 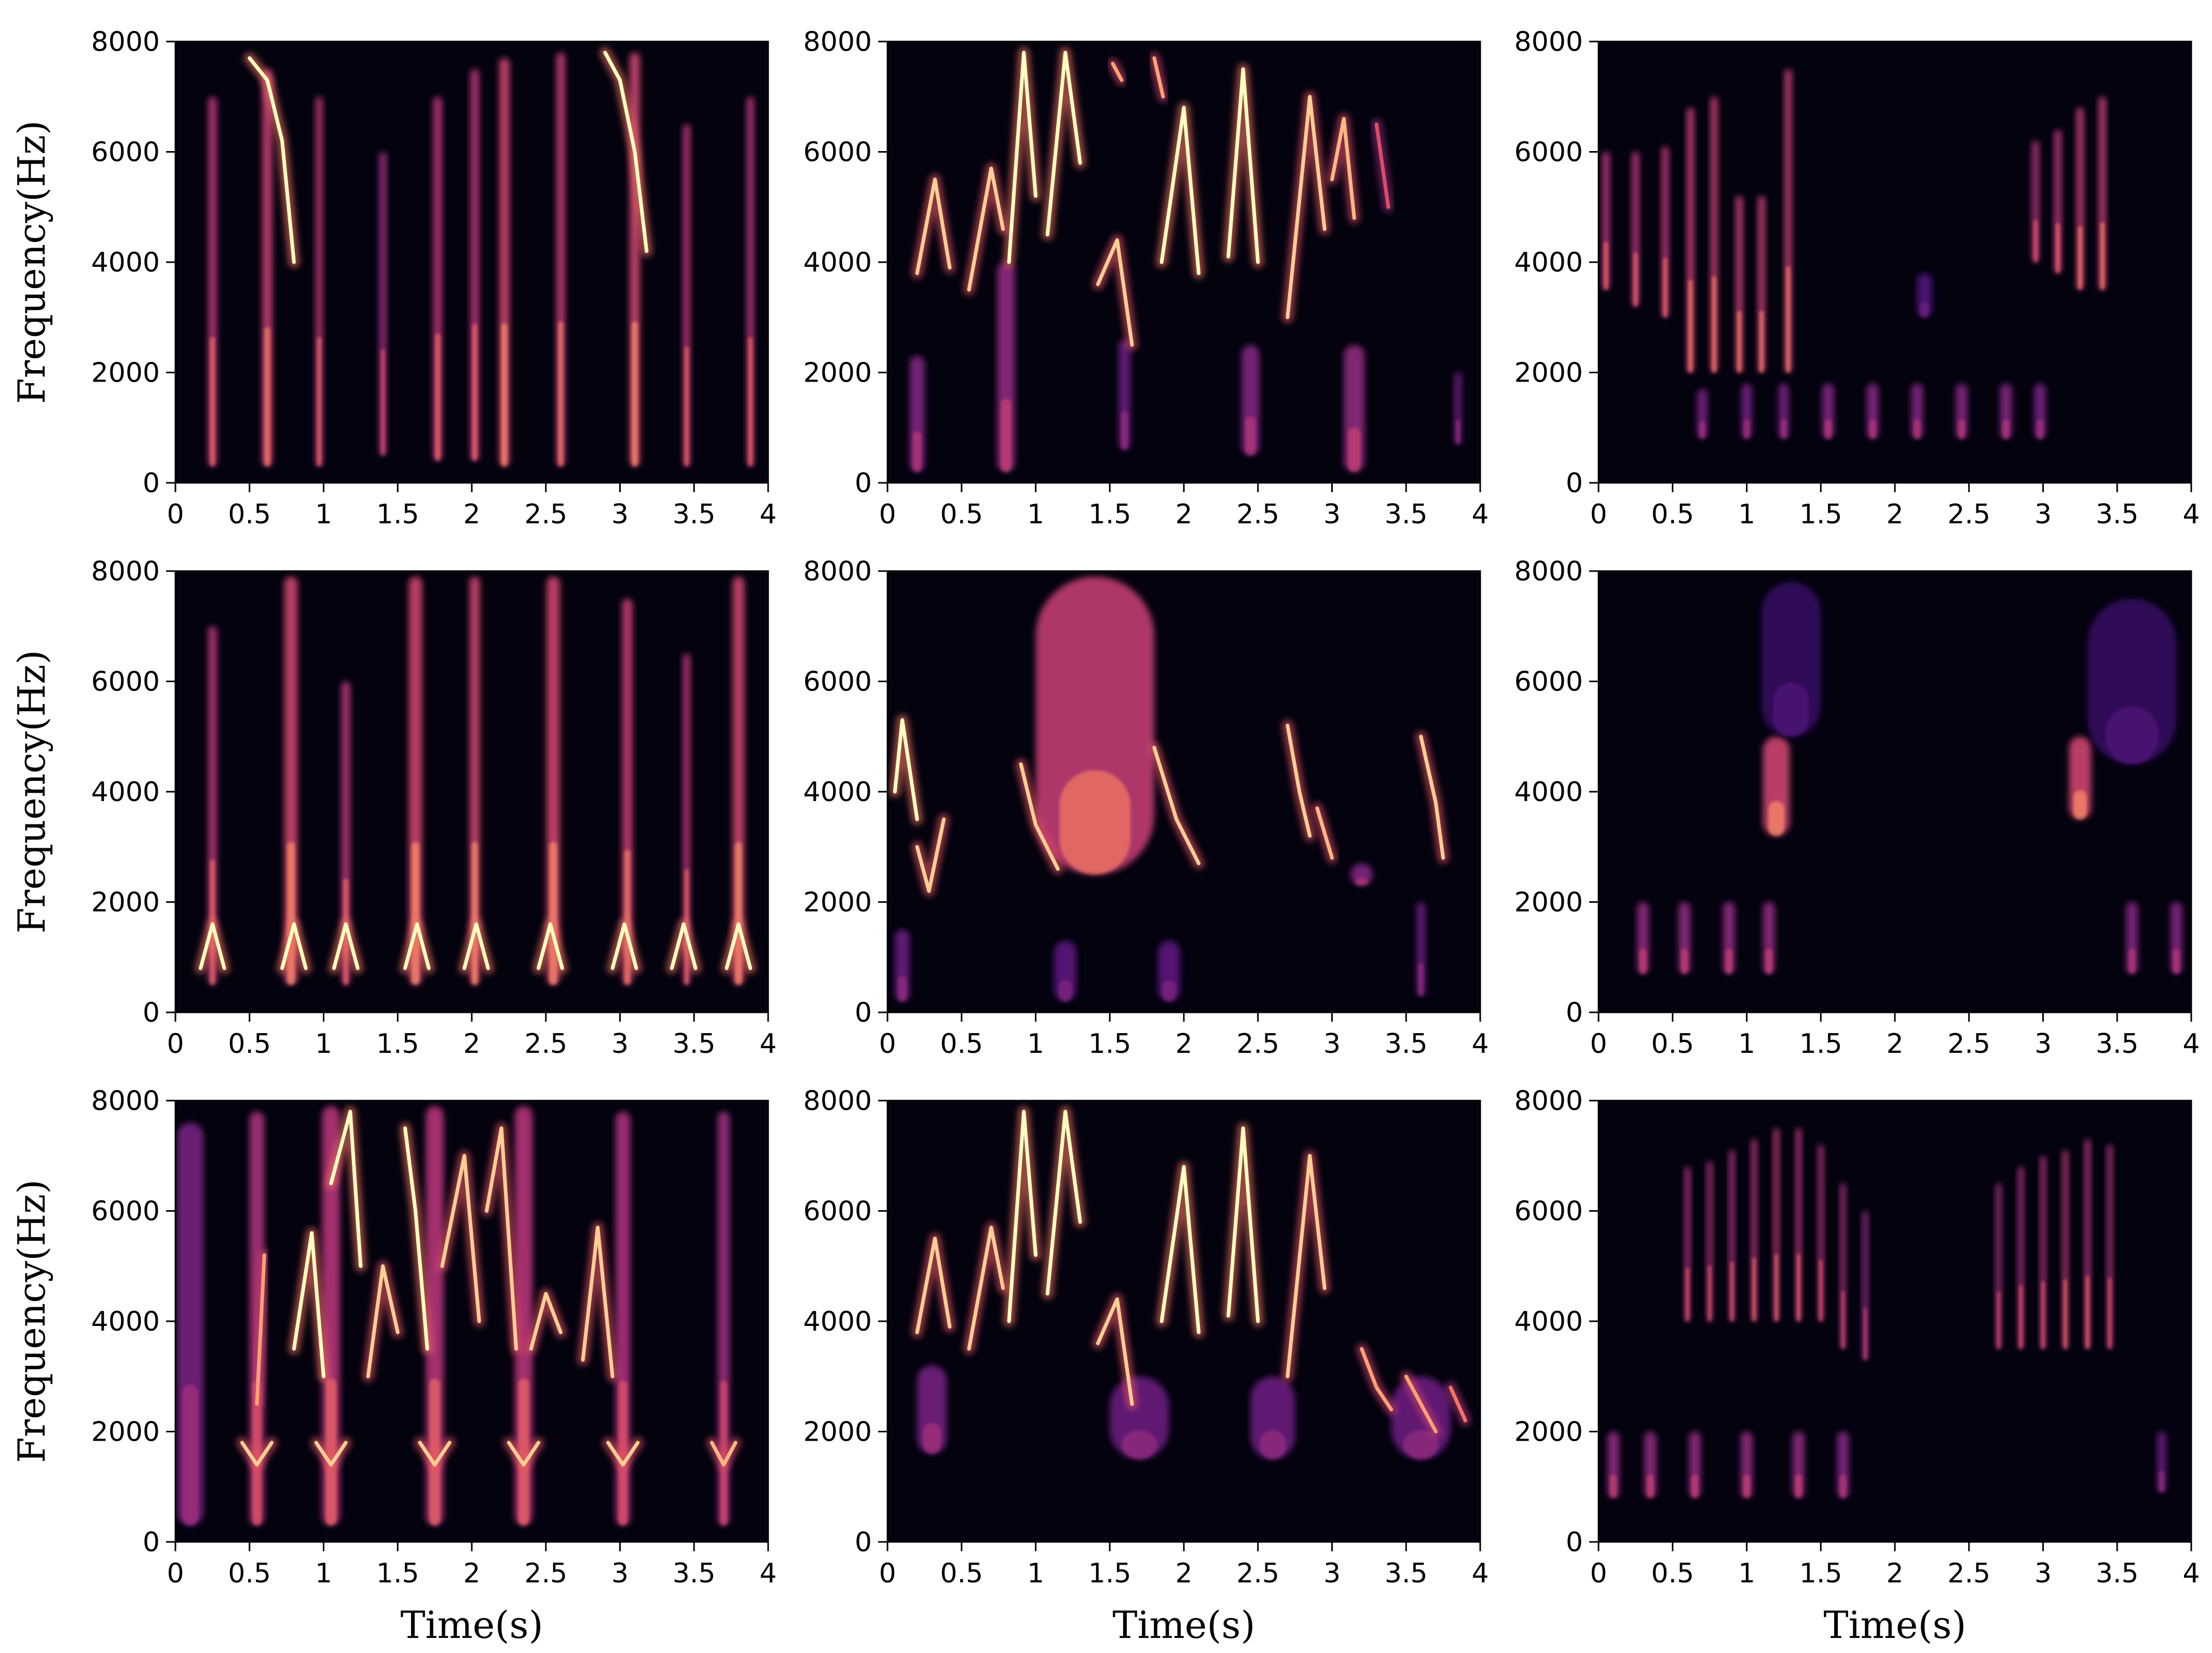 I want to click on plot-background, so click(x=1183, y=791).